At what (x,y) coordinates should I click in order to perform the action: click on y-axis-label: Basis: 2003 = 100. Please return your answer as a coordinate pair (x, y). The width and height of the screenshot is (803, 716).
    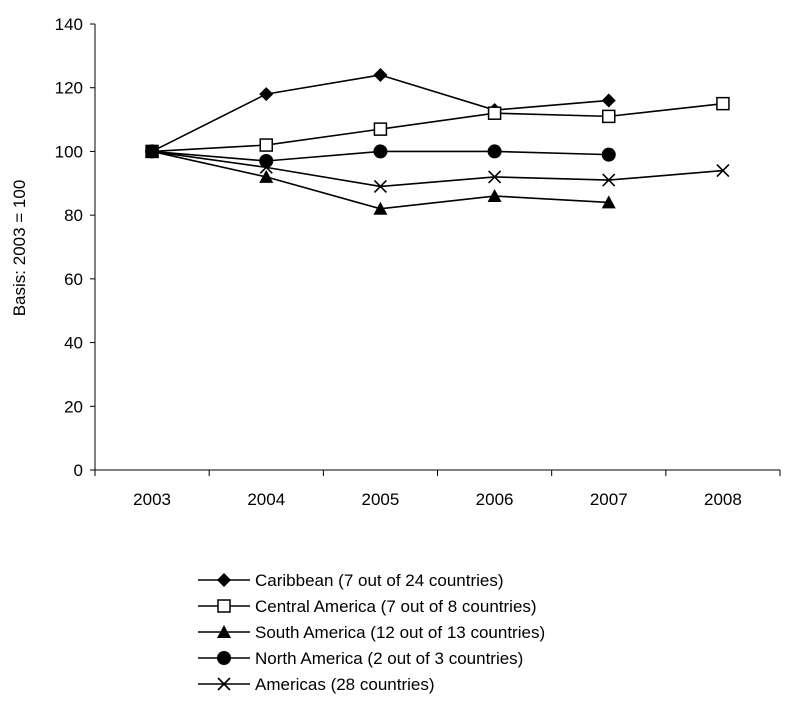
    Looking at the image, I should click on (19, 248).